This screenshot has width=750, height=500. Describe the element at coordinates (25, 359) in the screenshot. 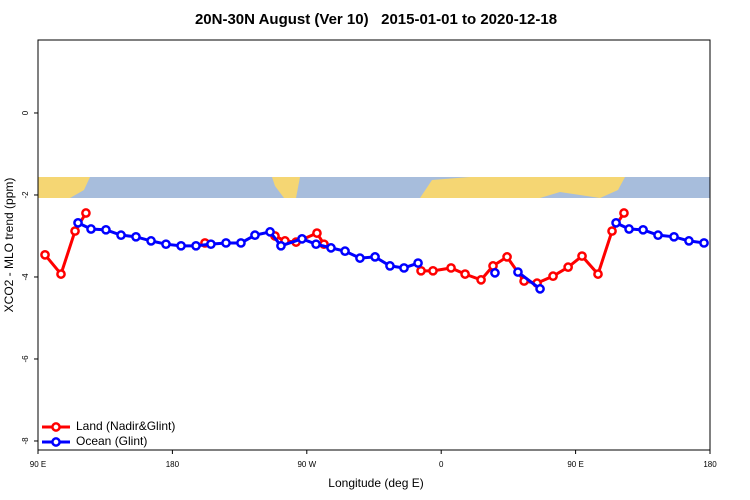

I see `y-tick-label: -6` at that location.